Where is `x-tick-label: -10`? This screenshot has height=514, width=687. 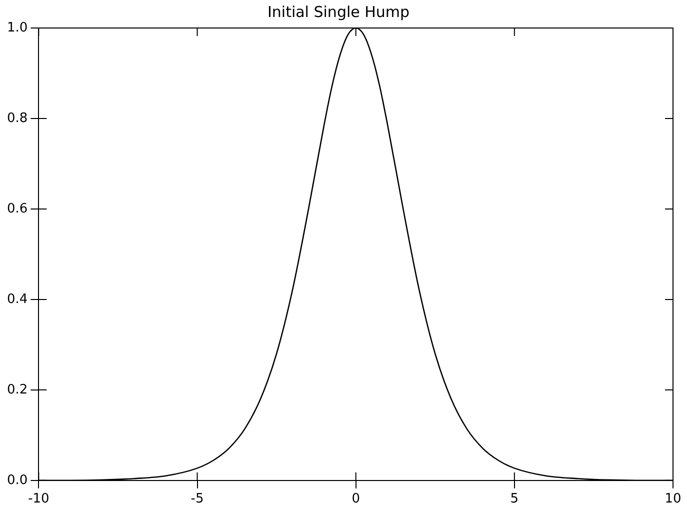 x-tick-label: -10 is located at coordinates (39, 499).